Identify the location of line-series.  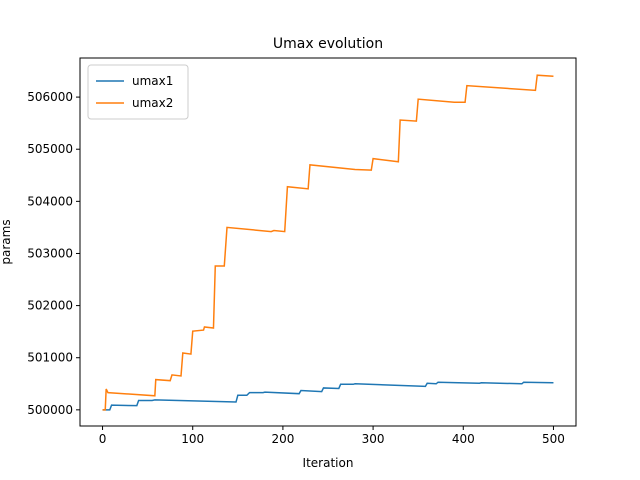
(328, 396).